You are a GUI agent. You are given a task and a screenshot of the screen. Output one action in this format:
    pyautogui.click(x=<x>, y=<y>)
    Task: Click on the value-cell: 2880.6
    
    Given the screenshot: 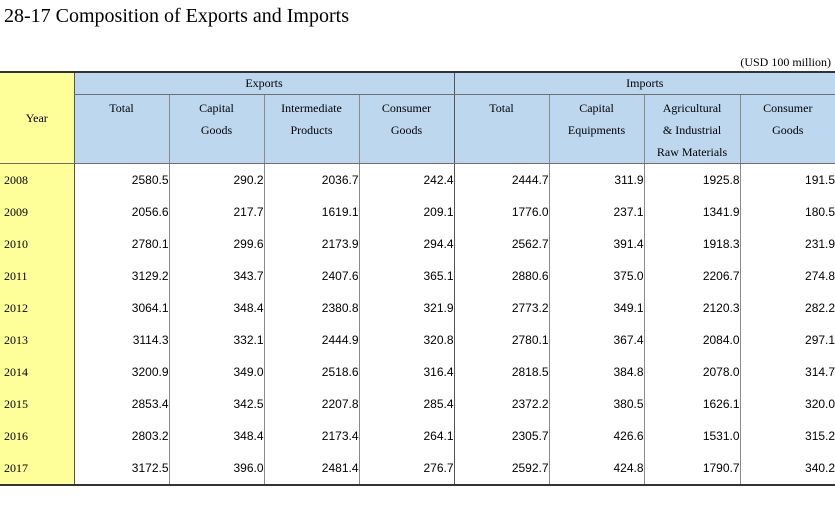 What is the action you would take?
    pyautogui.click(x=501, y=276)
    